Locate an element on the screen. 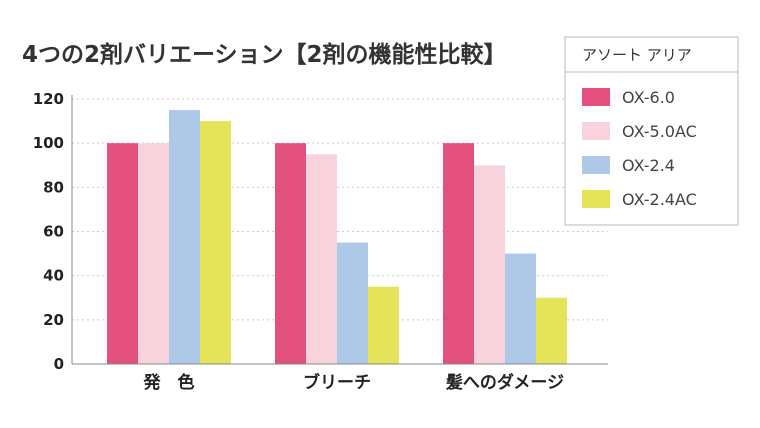 Image resolution: width=760 pixels, height=428 pixels. chart-title: 4つの2剤バリエーション【2剤の機能性比較】 is located at coordinates (264, 54).